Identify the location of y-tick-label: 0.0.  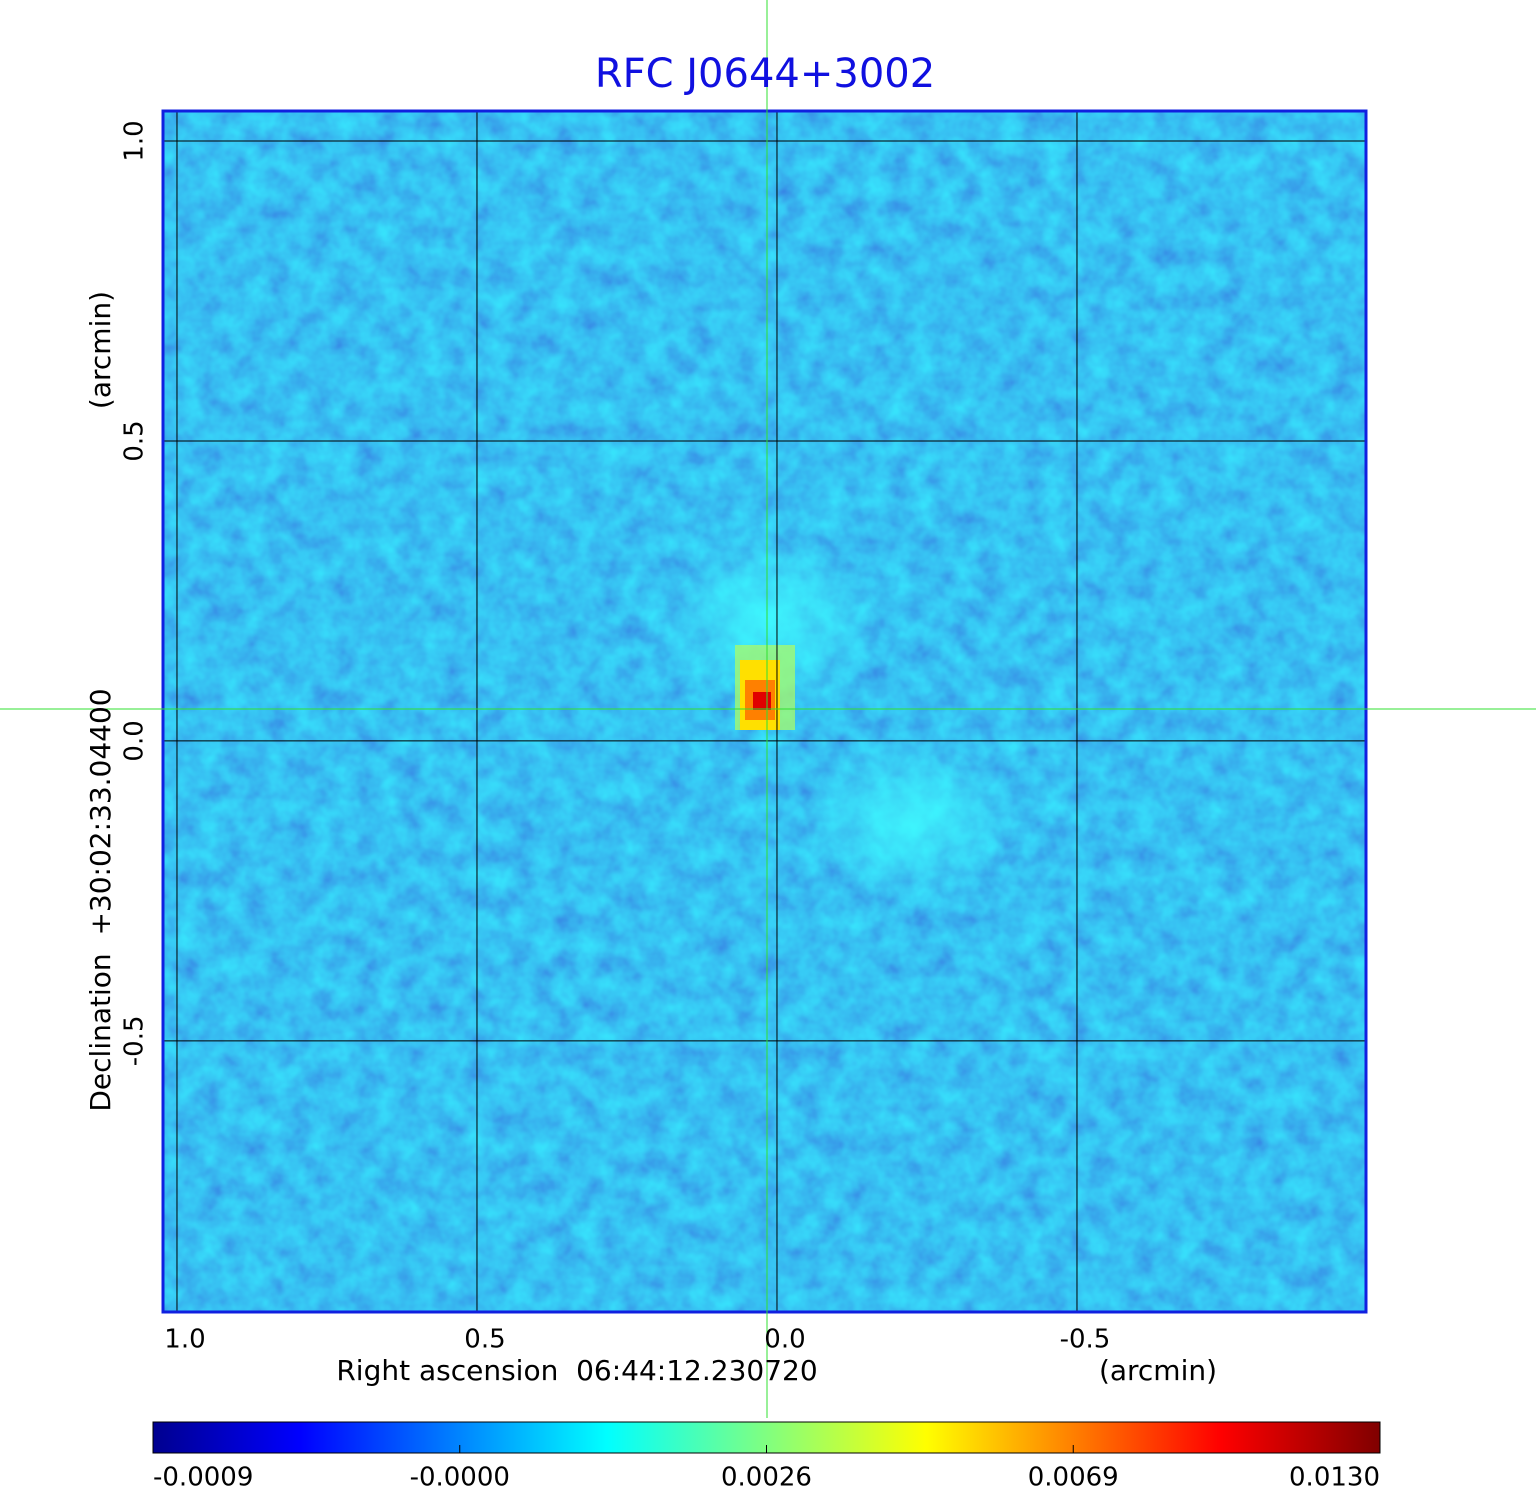
(135, 740).